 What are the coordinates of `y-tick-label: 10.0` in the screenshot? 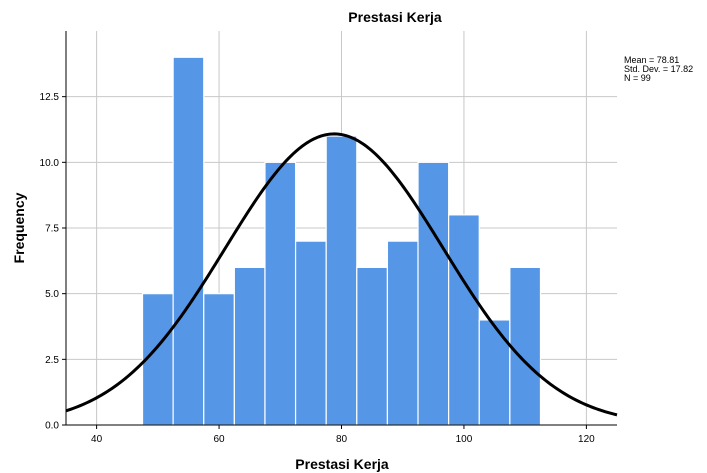 It's located at (50, 163).